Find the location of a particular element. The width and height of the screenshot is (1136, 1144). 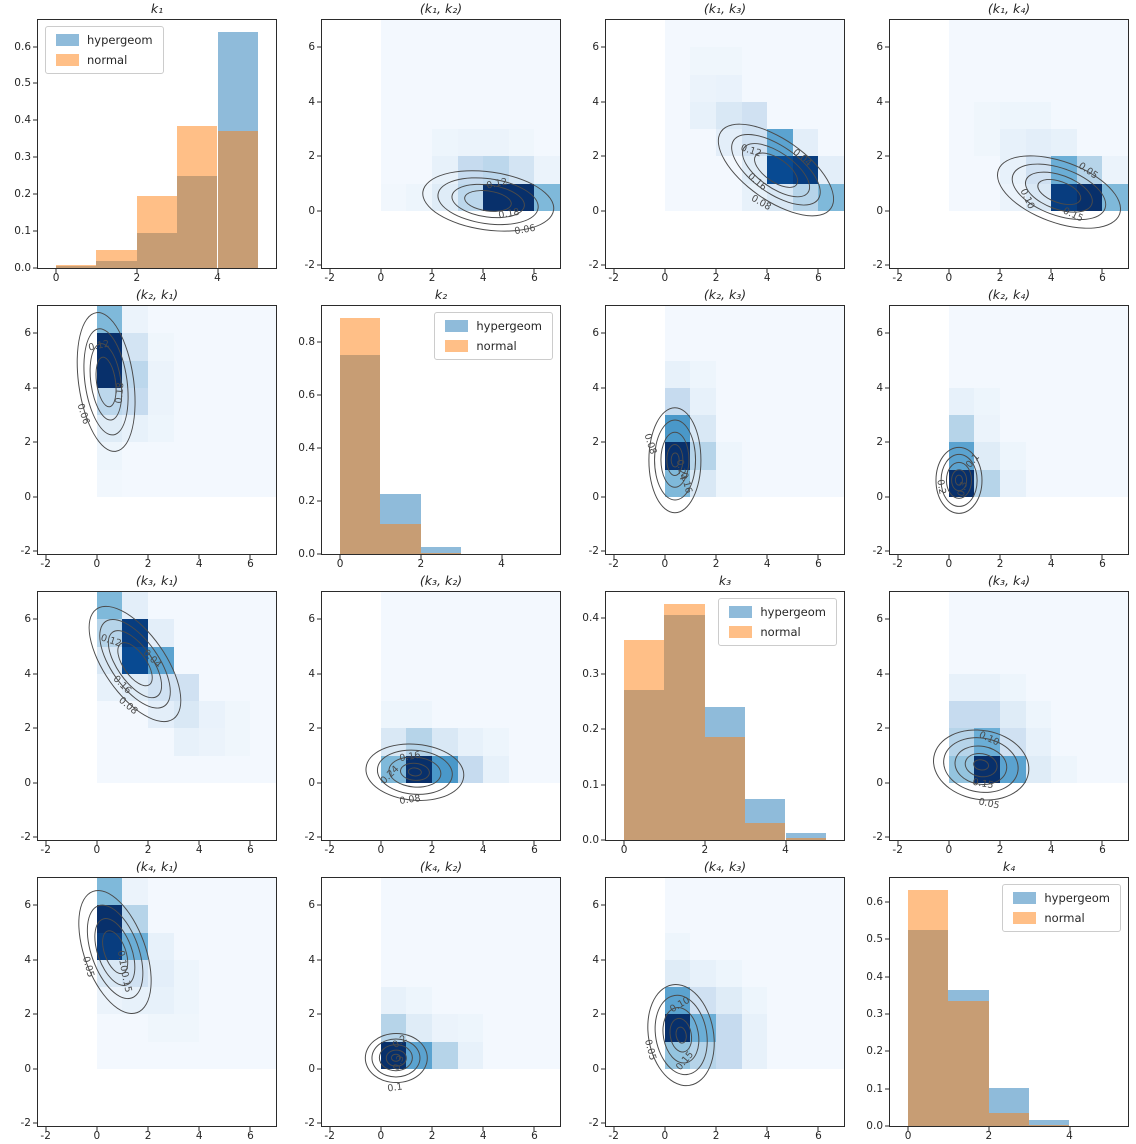

contour-ring is located at coordinates (396, 1058).